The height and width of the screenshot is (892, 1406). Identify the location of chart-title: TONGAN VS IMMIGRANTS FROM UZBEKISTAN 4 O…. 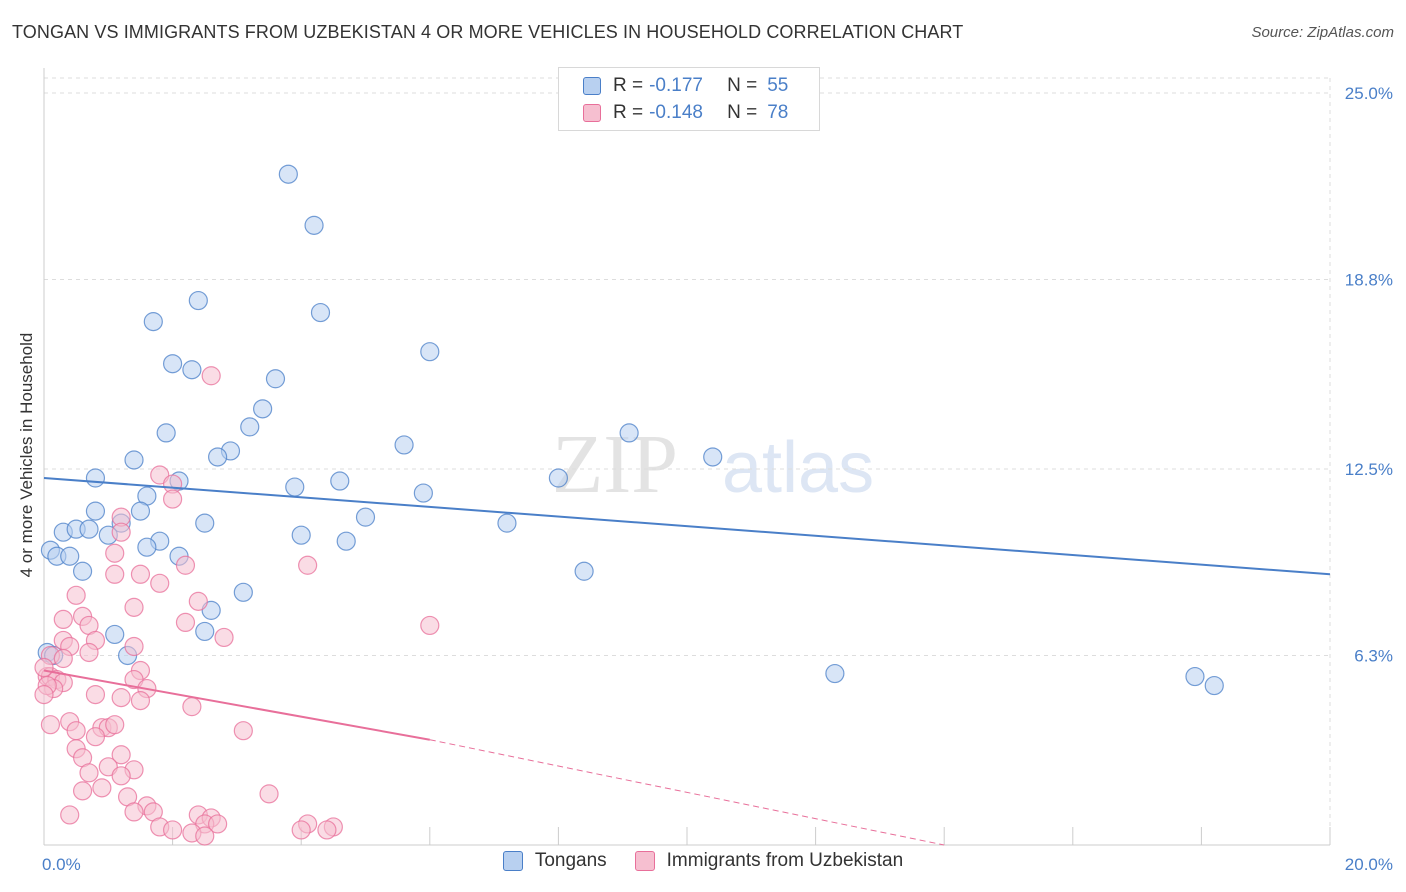
(488, 32).